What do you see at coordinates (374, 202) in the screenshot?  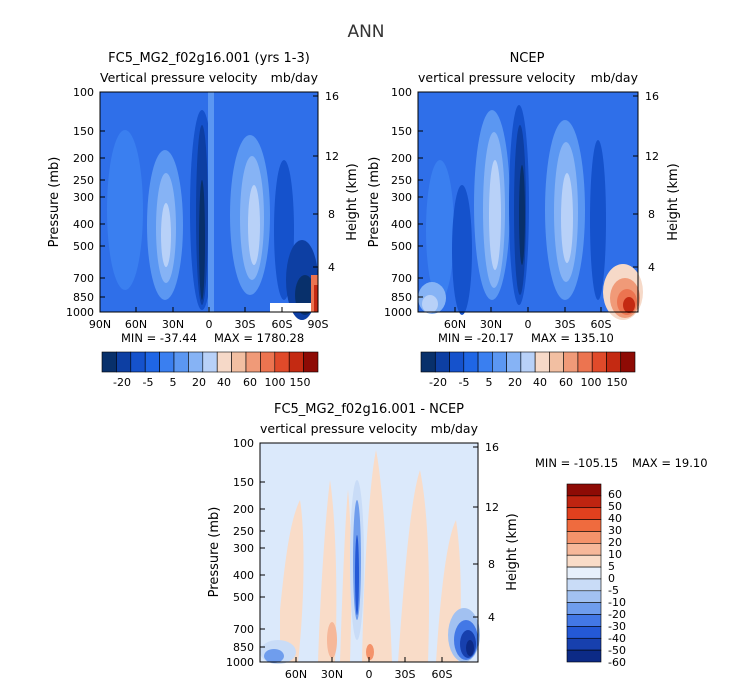 I see `panel-ncep-ylabel: Pressure (mb)` at bounding box center [374, 202].